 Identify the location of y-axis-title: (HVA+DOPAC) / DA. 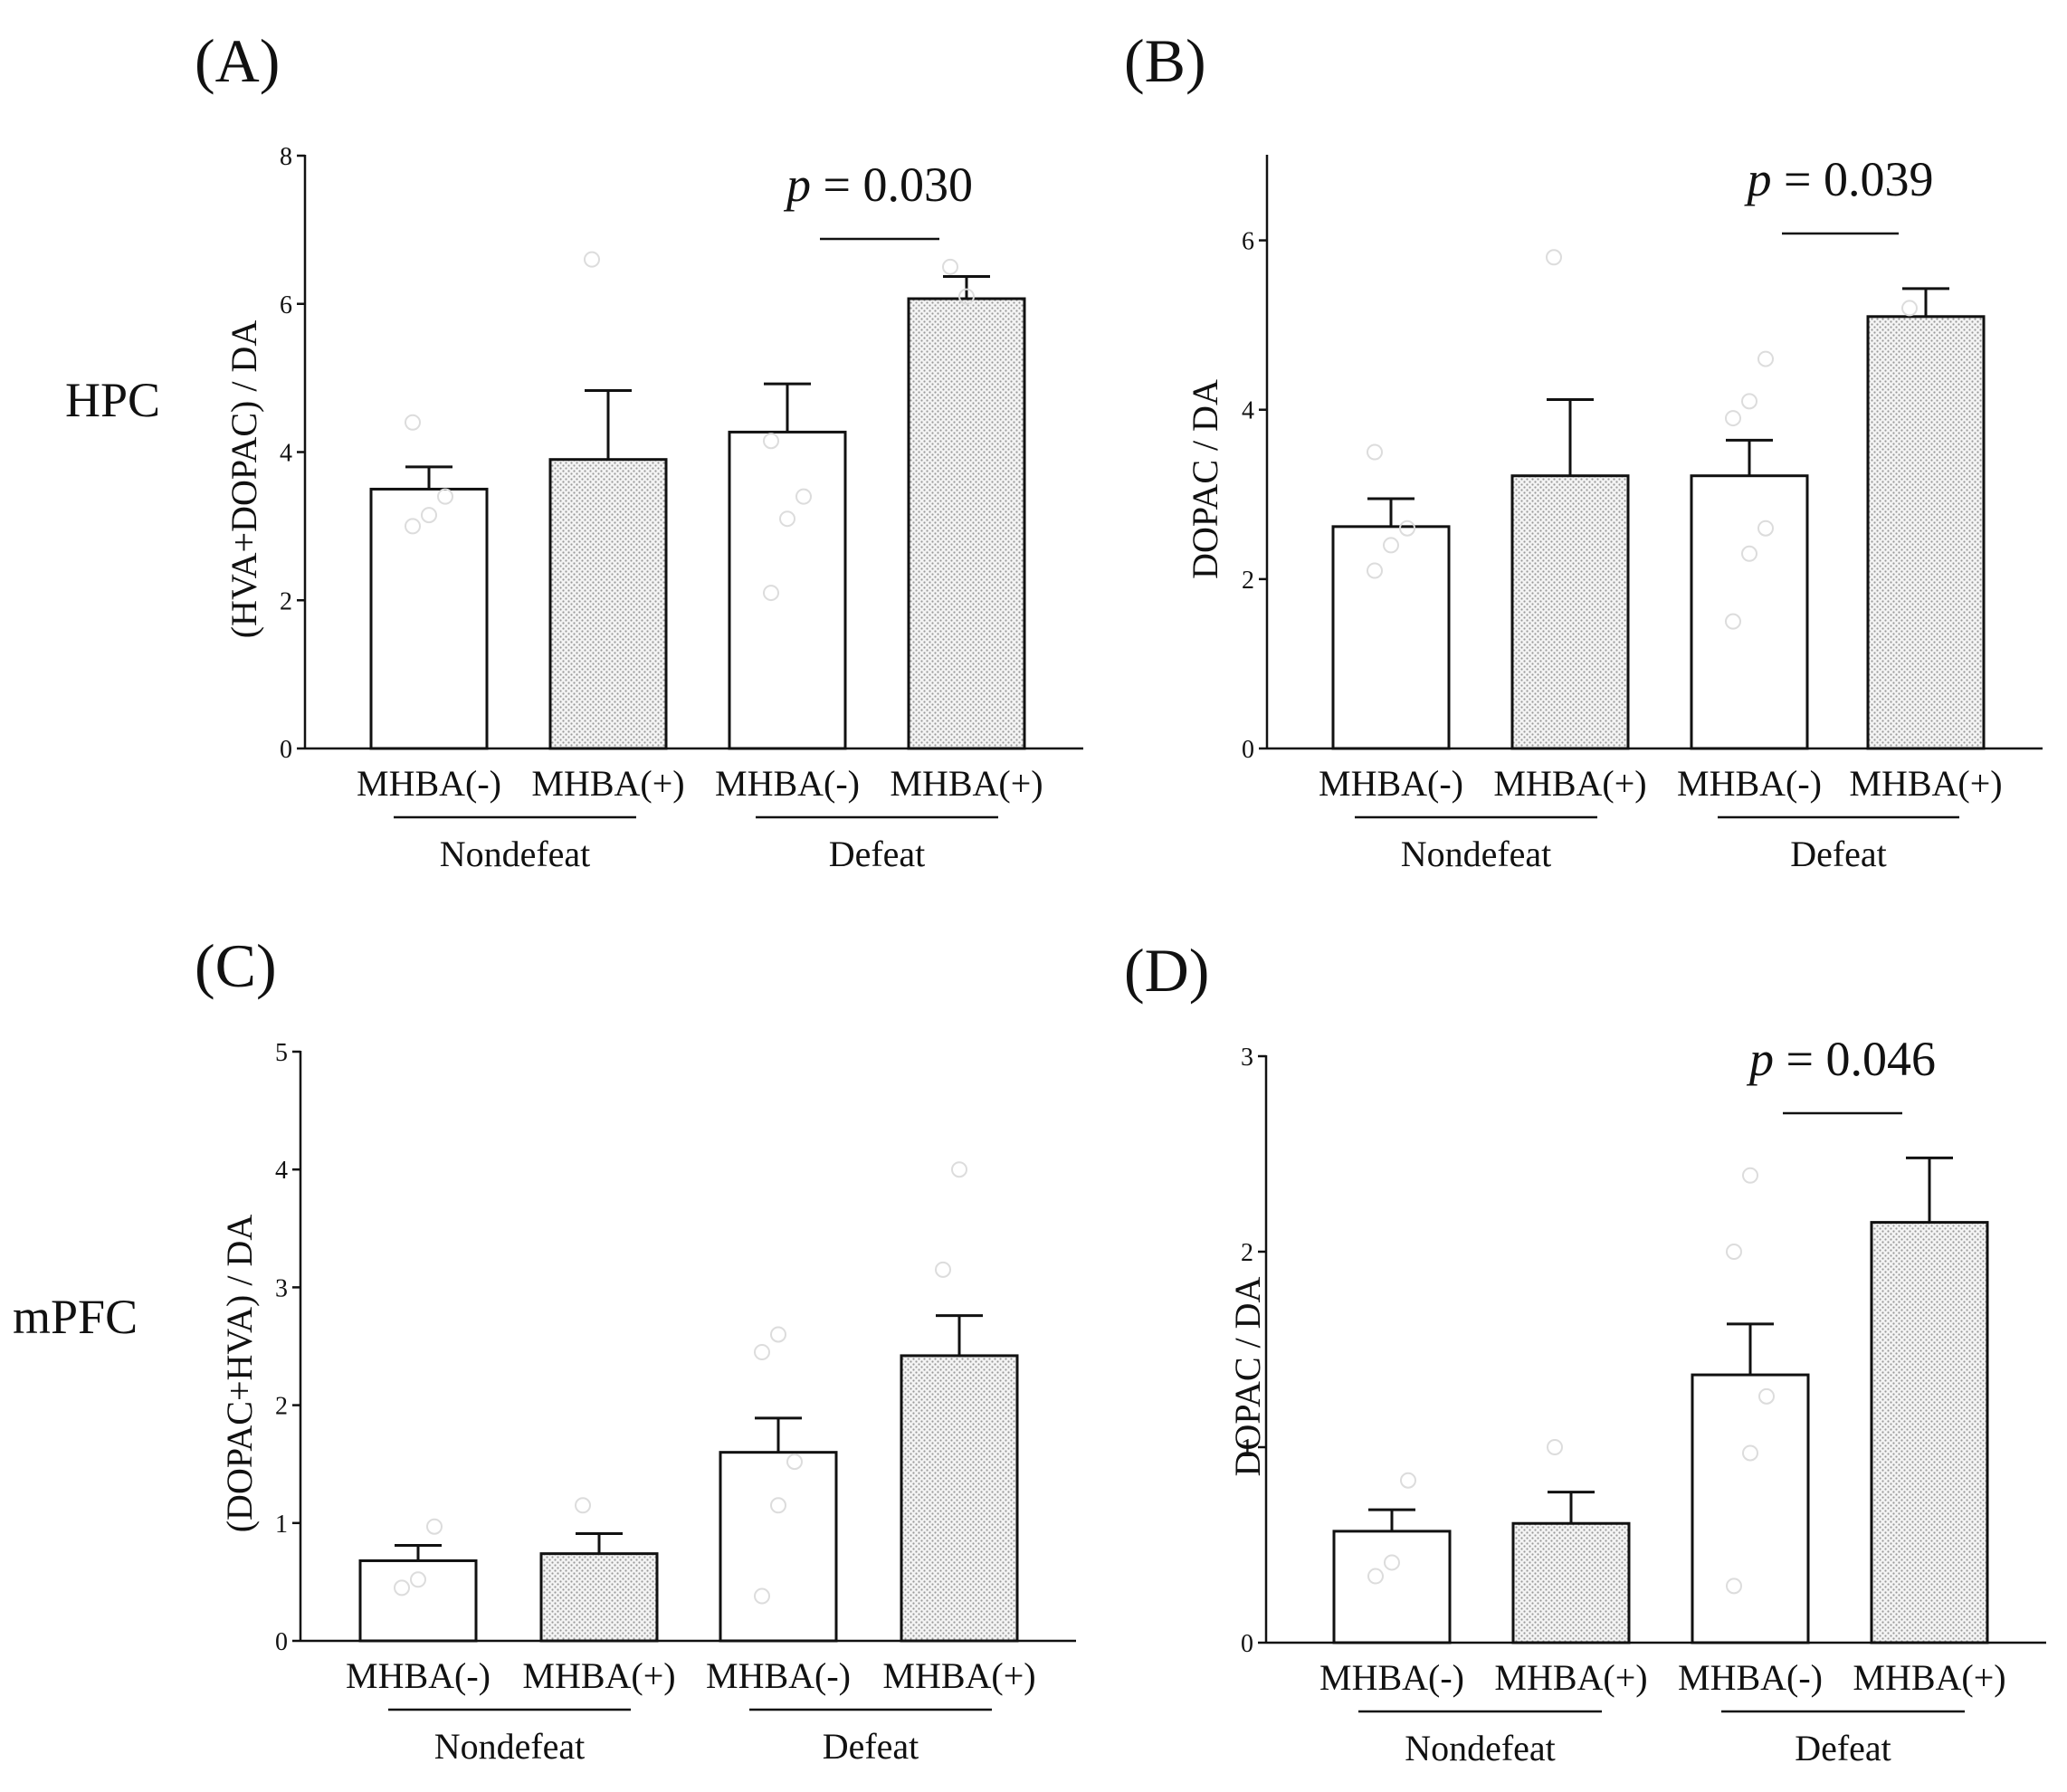
(244, 480).